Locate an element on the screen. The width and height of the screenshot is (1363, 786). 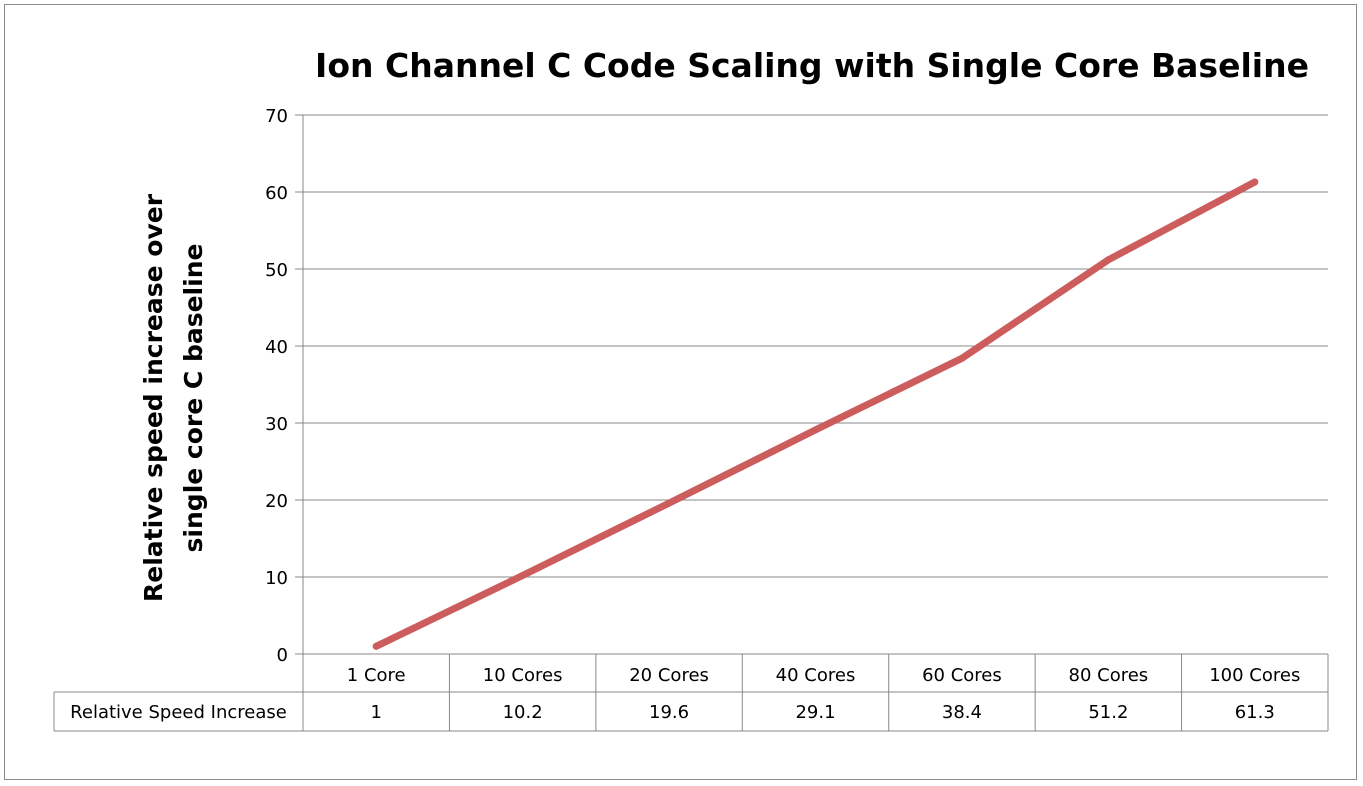
table-value-cell: 1 is located at coordinates (375, 712).